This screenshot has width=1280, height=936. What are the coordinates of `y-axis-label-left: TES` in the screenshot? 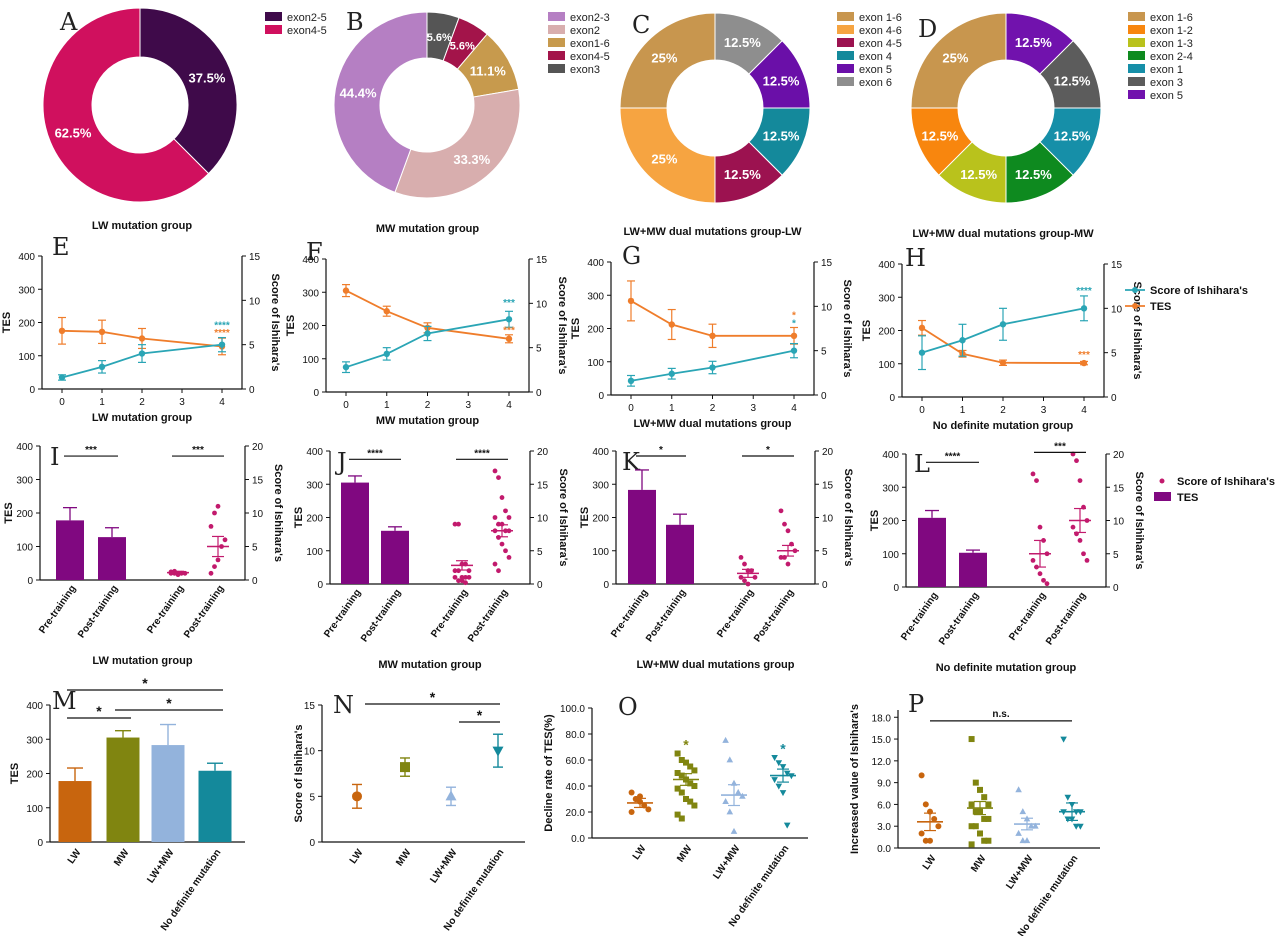 It's located at (291, 325).